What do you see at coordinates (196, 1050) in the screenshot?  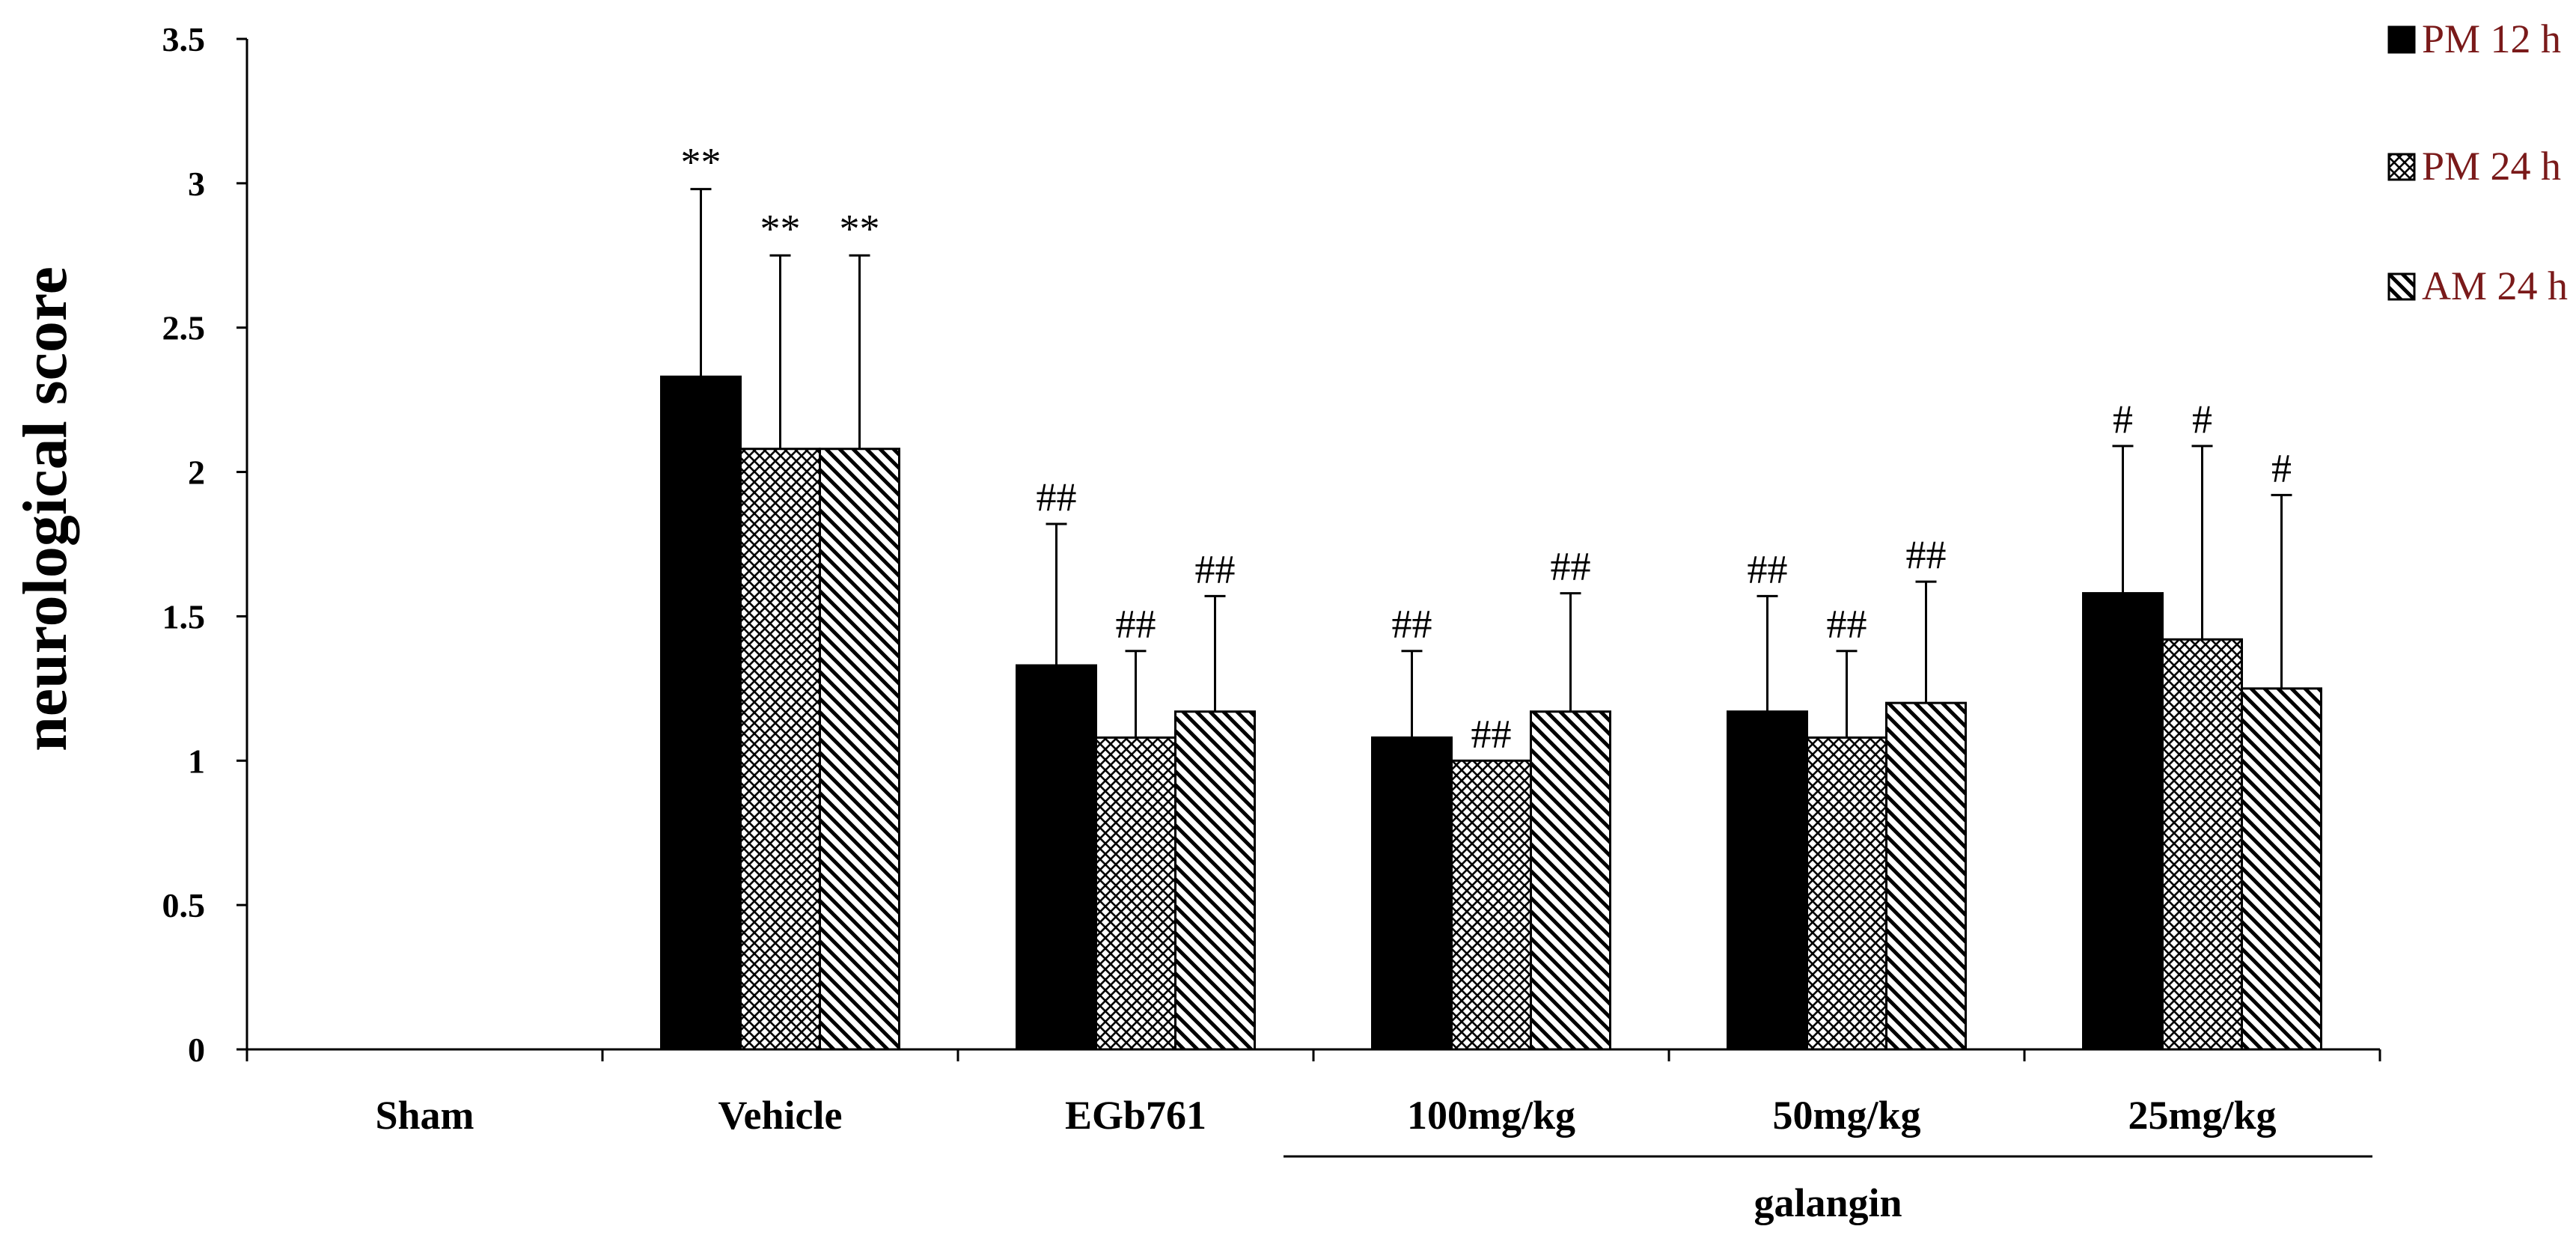 I see `y-tick-label: 0` at bounding box center [196, 1050].